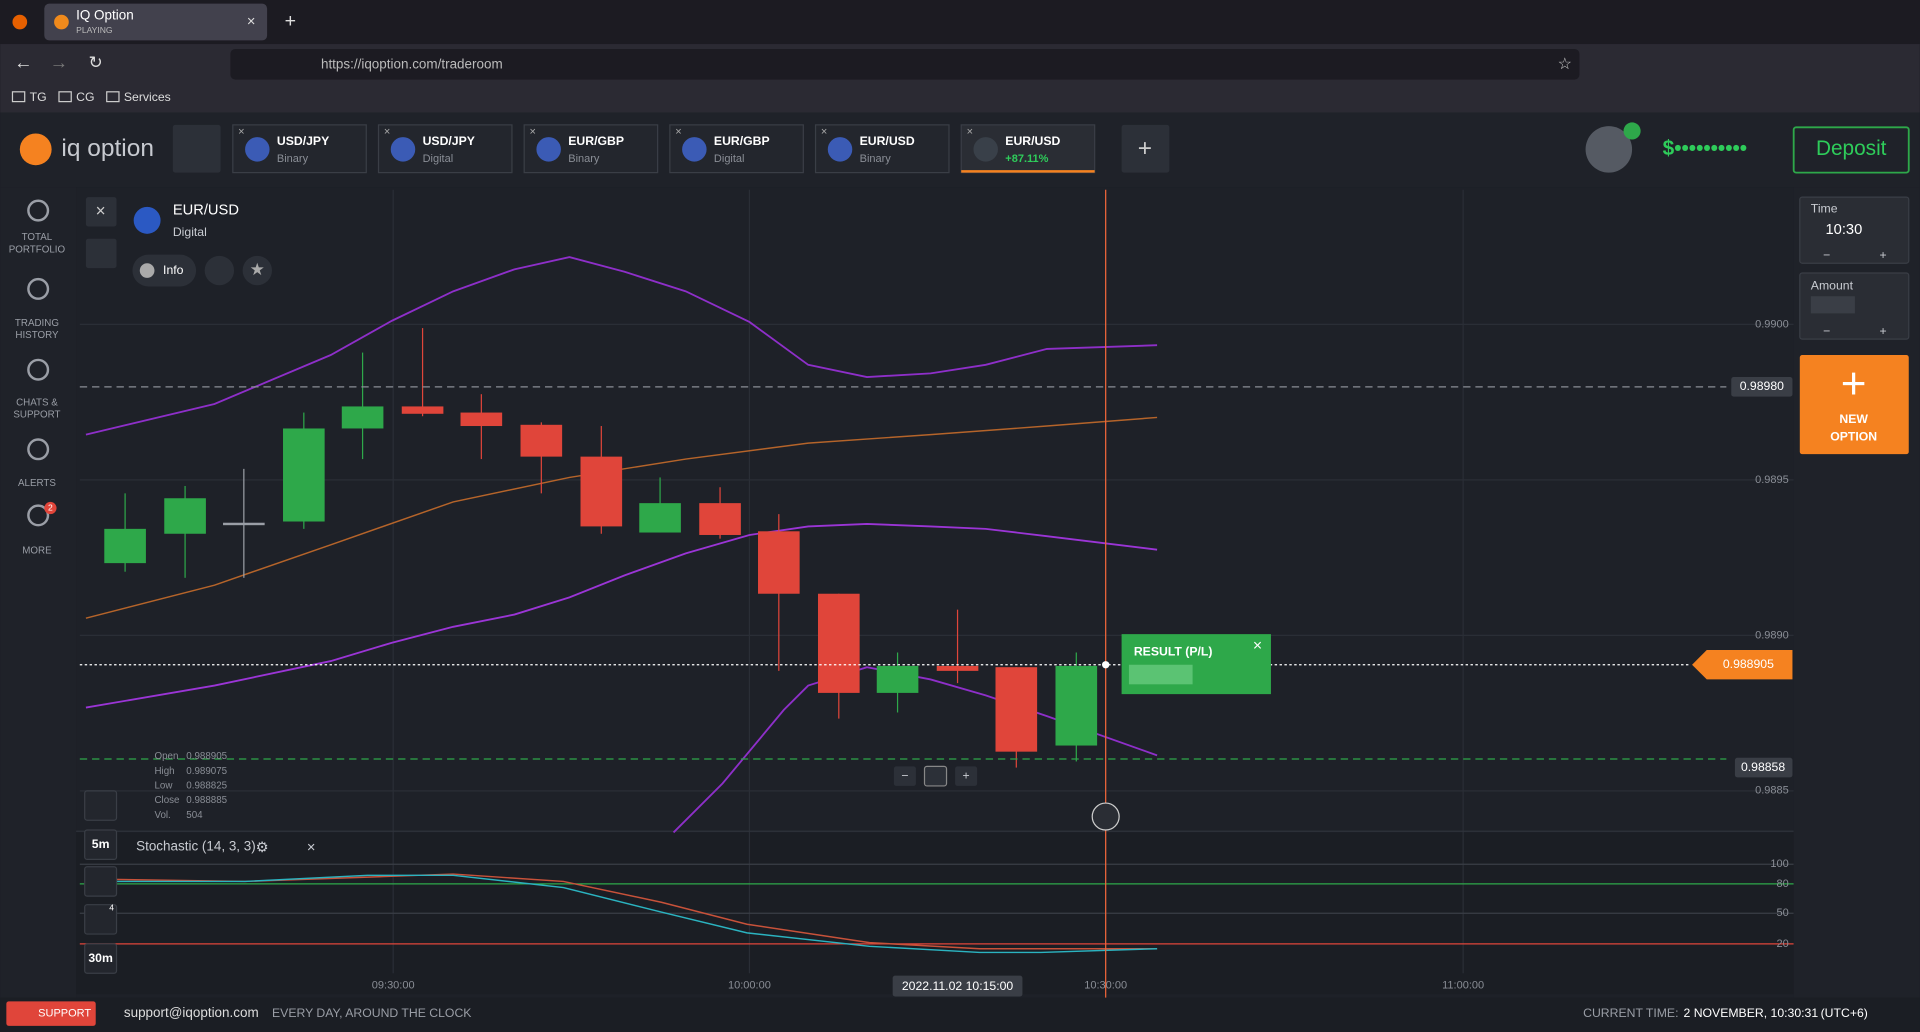  Describe the element at coordinates (412, 63) in the screenshot. I see `url: https://iqoption.com/traderoom` at that location.